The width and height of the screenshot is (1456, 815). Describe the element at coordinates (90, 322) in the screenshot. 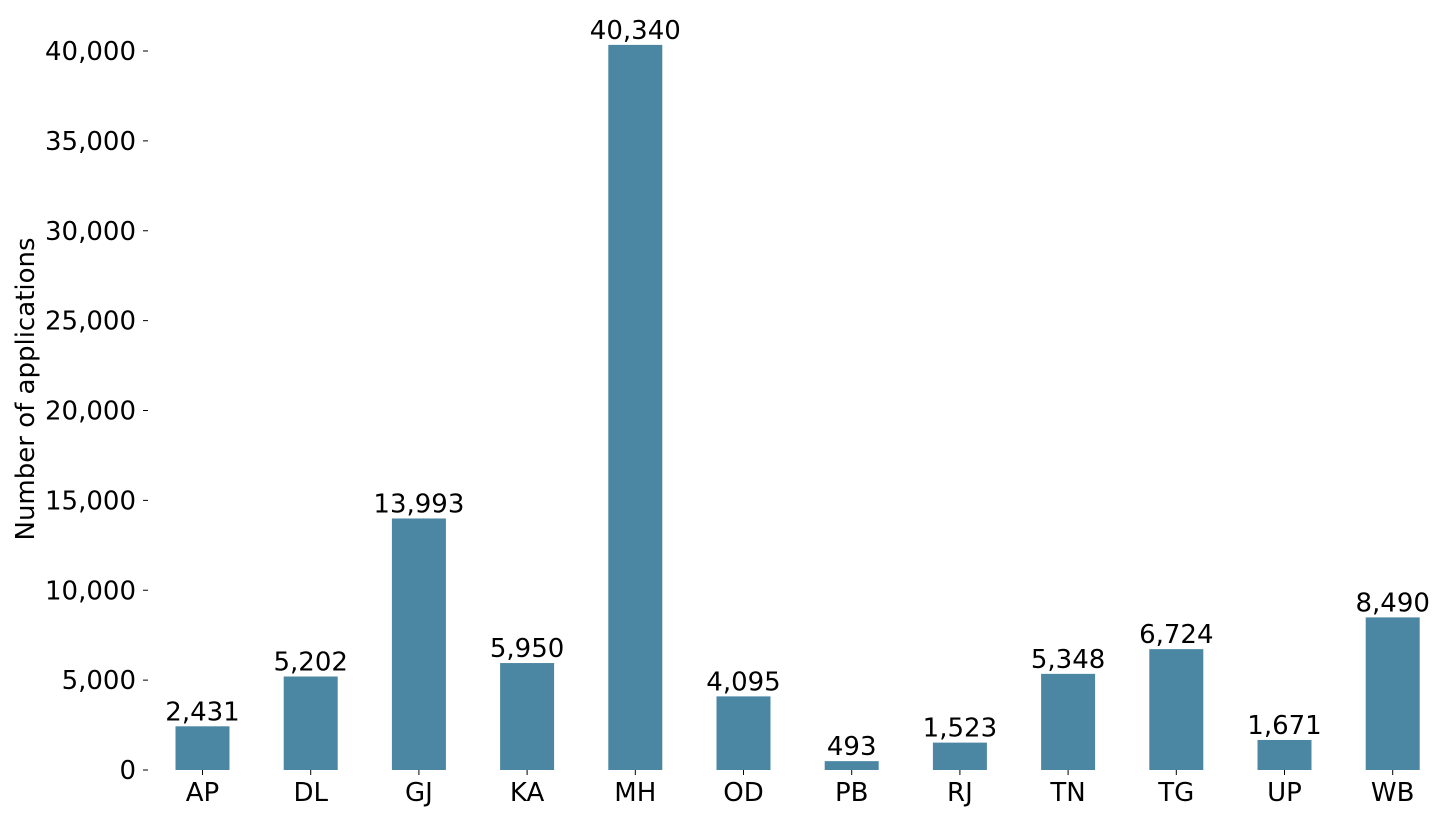

I see `y-tick-label: 25,000` at that location.